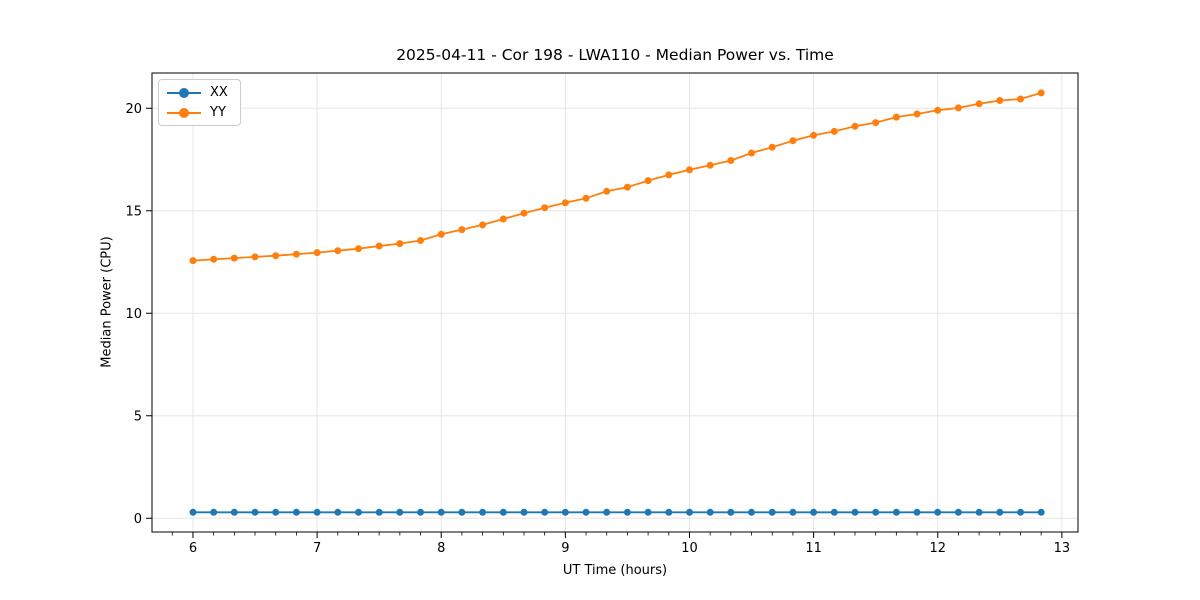 This screenshot has width=1200, height=600. What do you see at coordinates (133, 314) in the screenshot?
I see `y-tick-label: 10` at bounding box center [133, 314].